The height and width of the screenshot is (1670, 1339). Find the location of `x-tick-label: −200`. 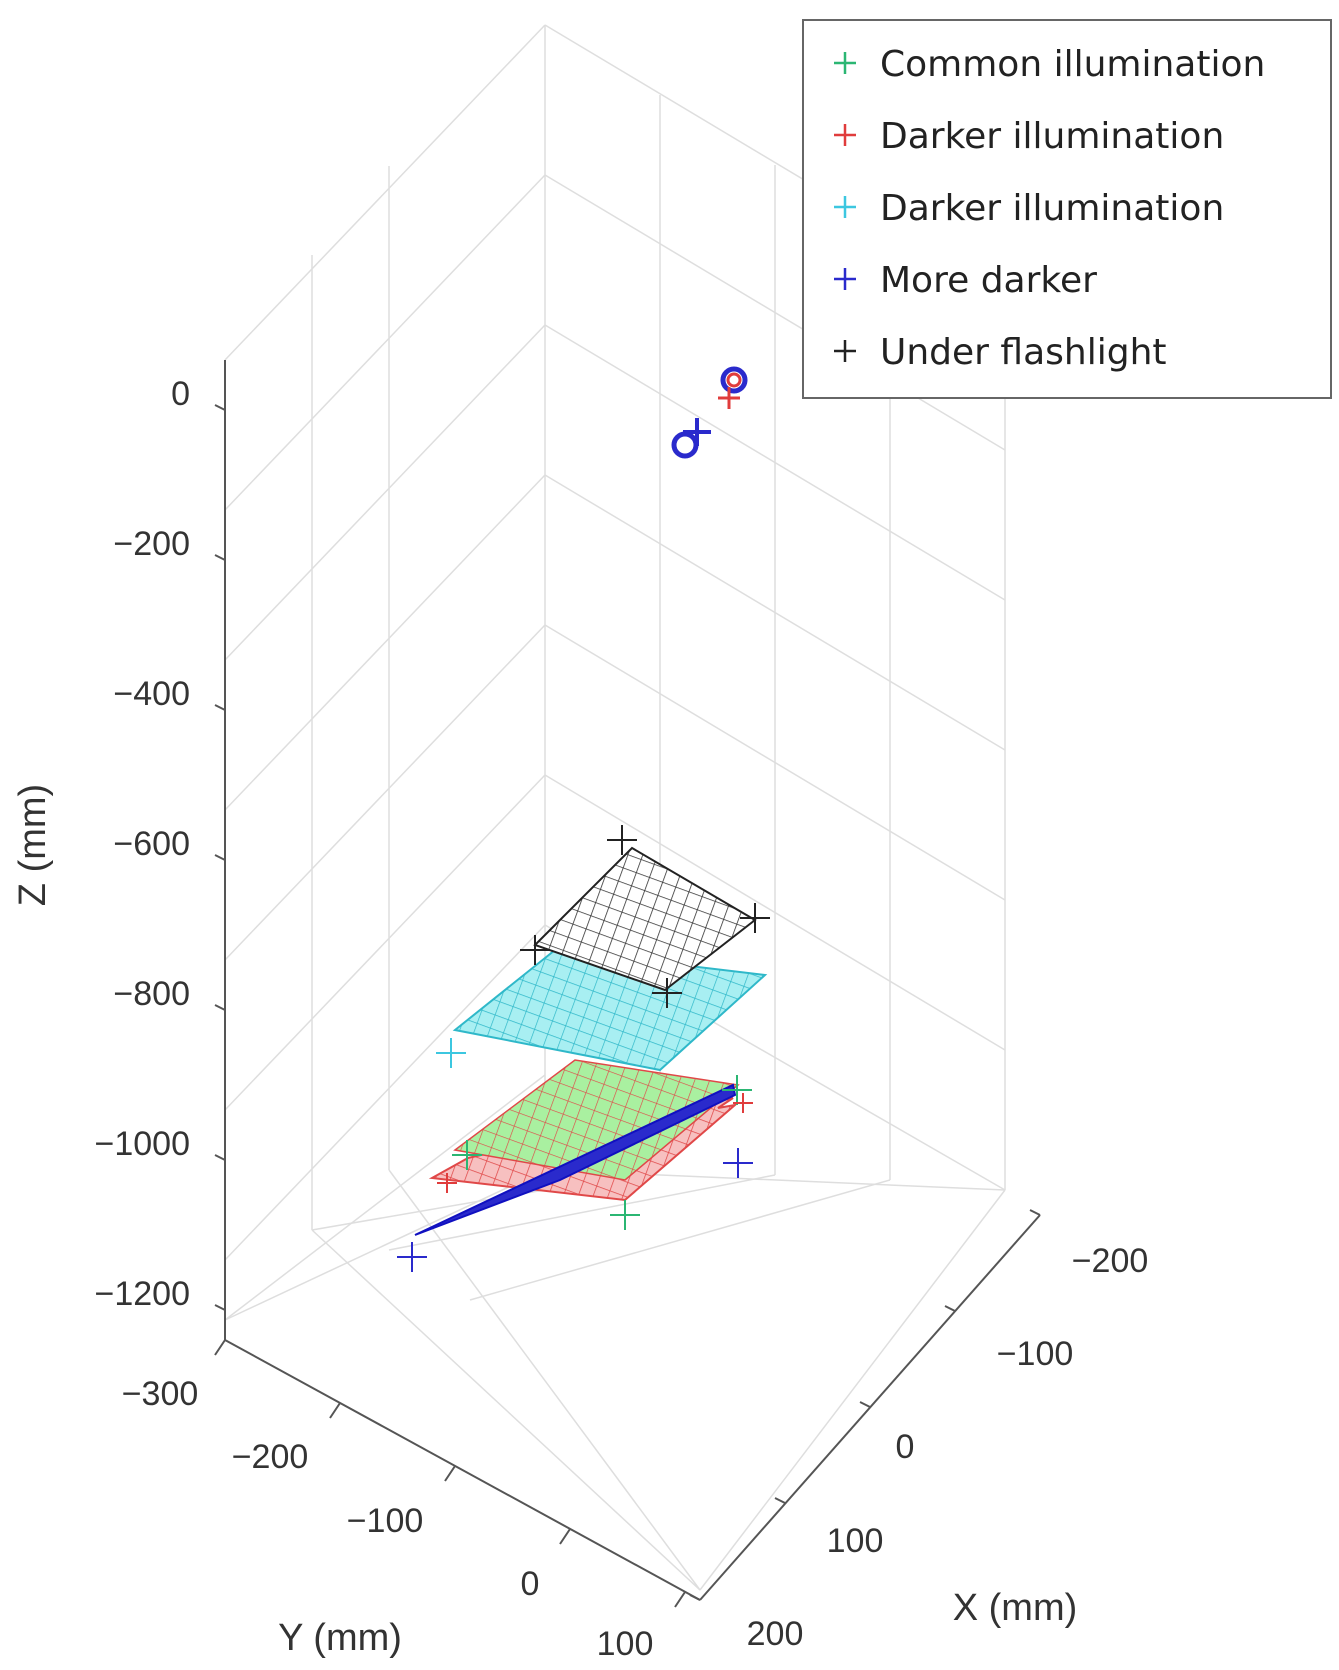

x-tick-label: −200 is located at coordinates (1110, 1261).